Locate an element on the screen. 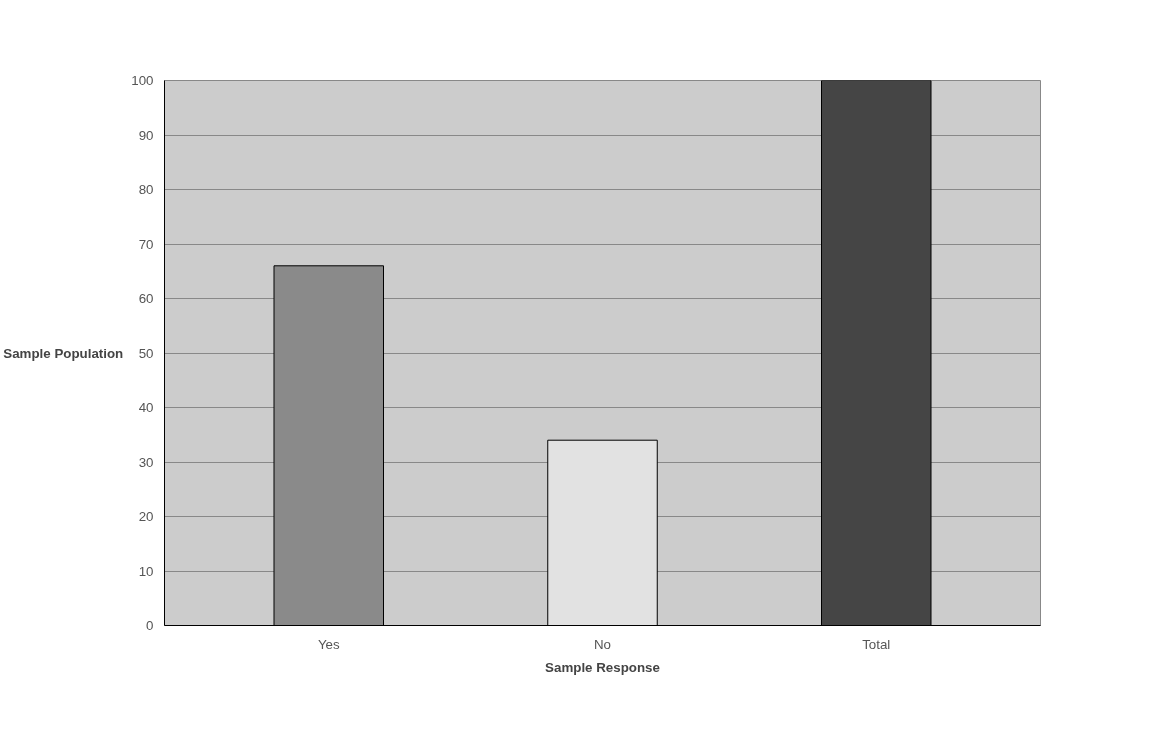 The height and width of the screenshot is (753, 1169). y-tick-label: 50 is located at coordinates (146, 353).